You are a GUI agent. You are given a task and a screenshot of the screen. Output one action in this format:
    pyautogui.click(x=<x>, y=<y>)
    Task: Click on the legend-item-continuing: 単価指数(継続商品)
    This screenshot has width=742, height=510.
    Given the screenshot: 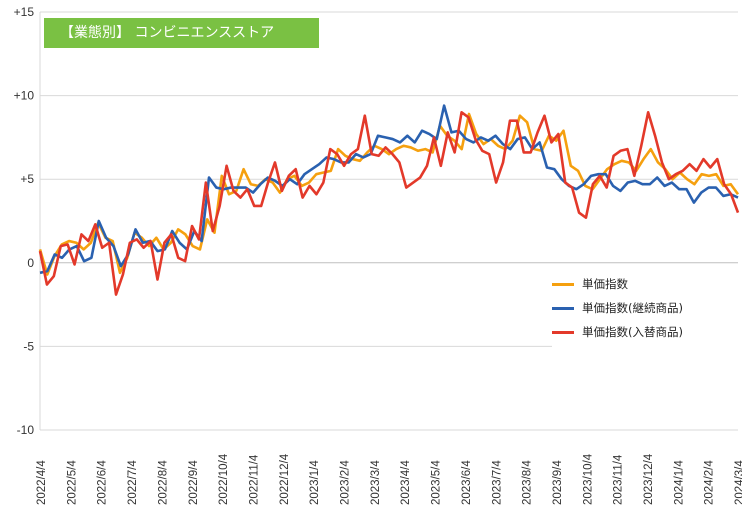 What is the action you would take?
    pyautogui.click(x=617, y=308)
    